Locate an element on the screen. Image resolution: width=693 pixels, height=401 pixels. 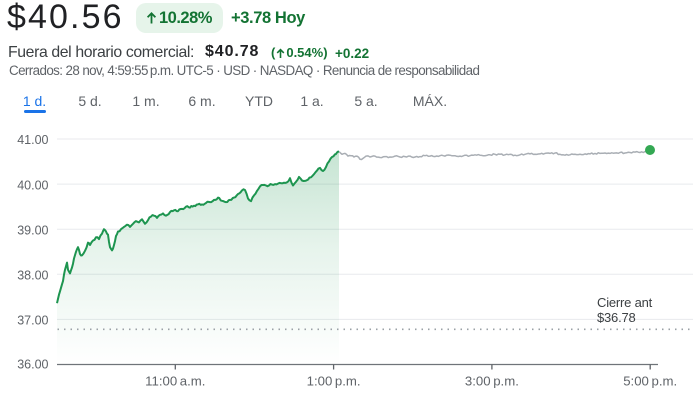
svg-text: 39.00 is located at coordinates (32, 230).